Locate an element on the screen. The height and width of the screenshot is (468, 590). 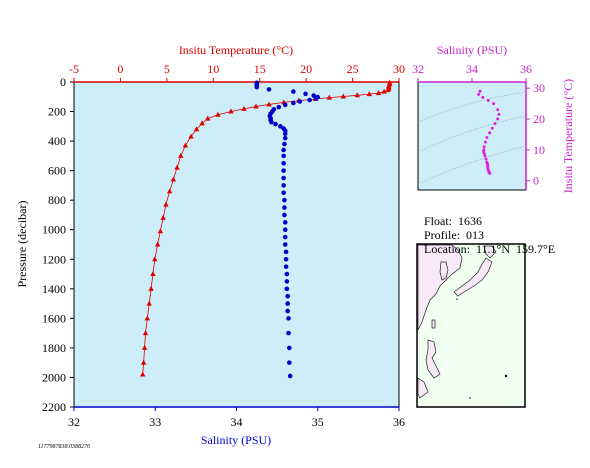
profile-value: 013 is located at coordinates (475, 235).